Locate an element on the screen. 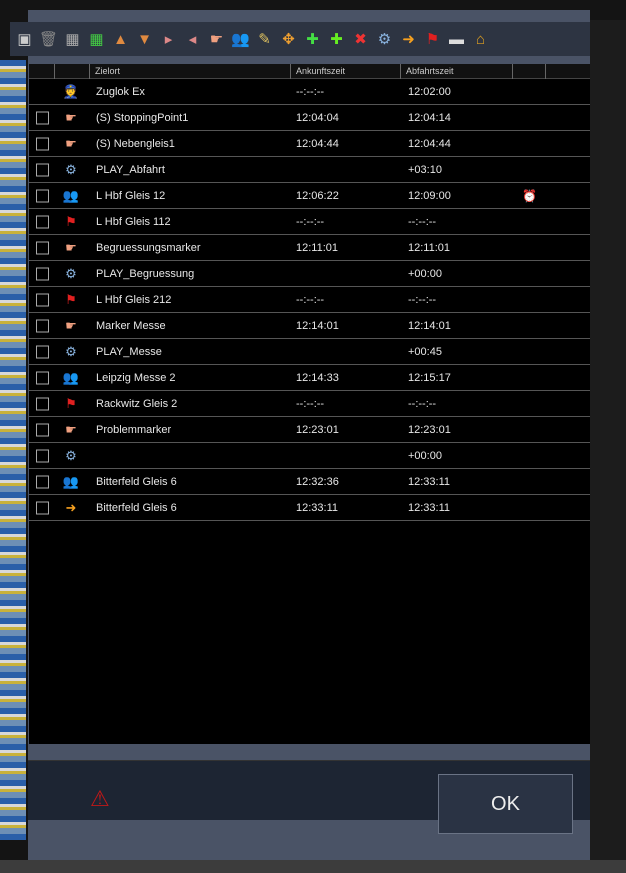 The width and height of the screenshot is (626, 873). arrival-time: --:--:-- is located at coordinates (310, 403).